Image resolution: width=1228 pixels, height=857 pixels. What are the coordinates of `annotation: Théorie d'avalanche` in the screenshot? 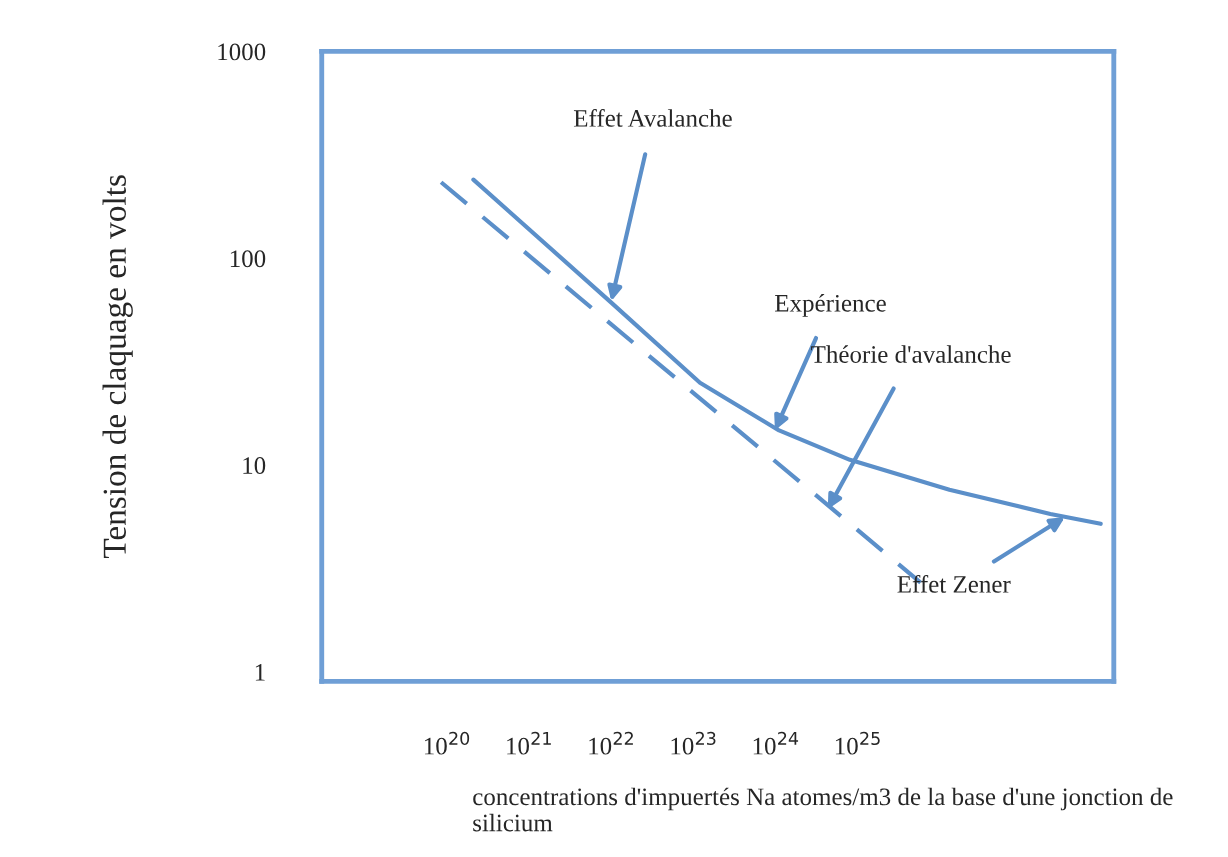 It's located at (911, 354).